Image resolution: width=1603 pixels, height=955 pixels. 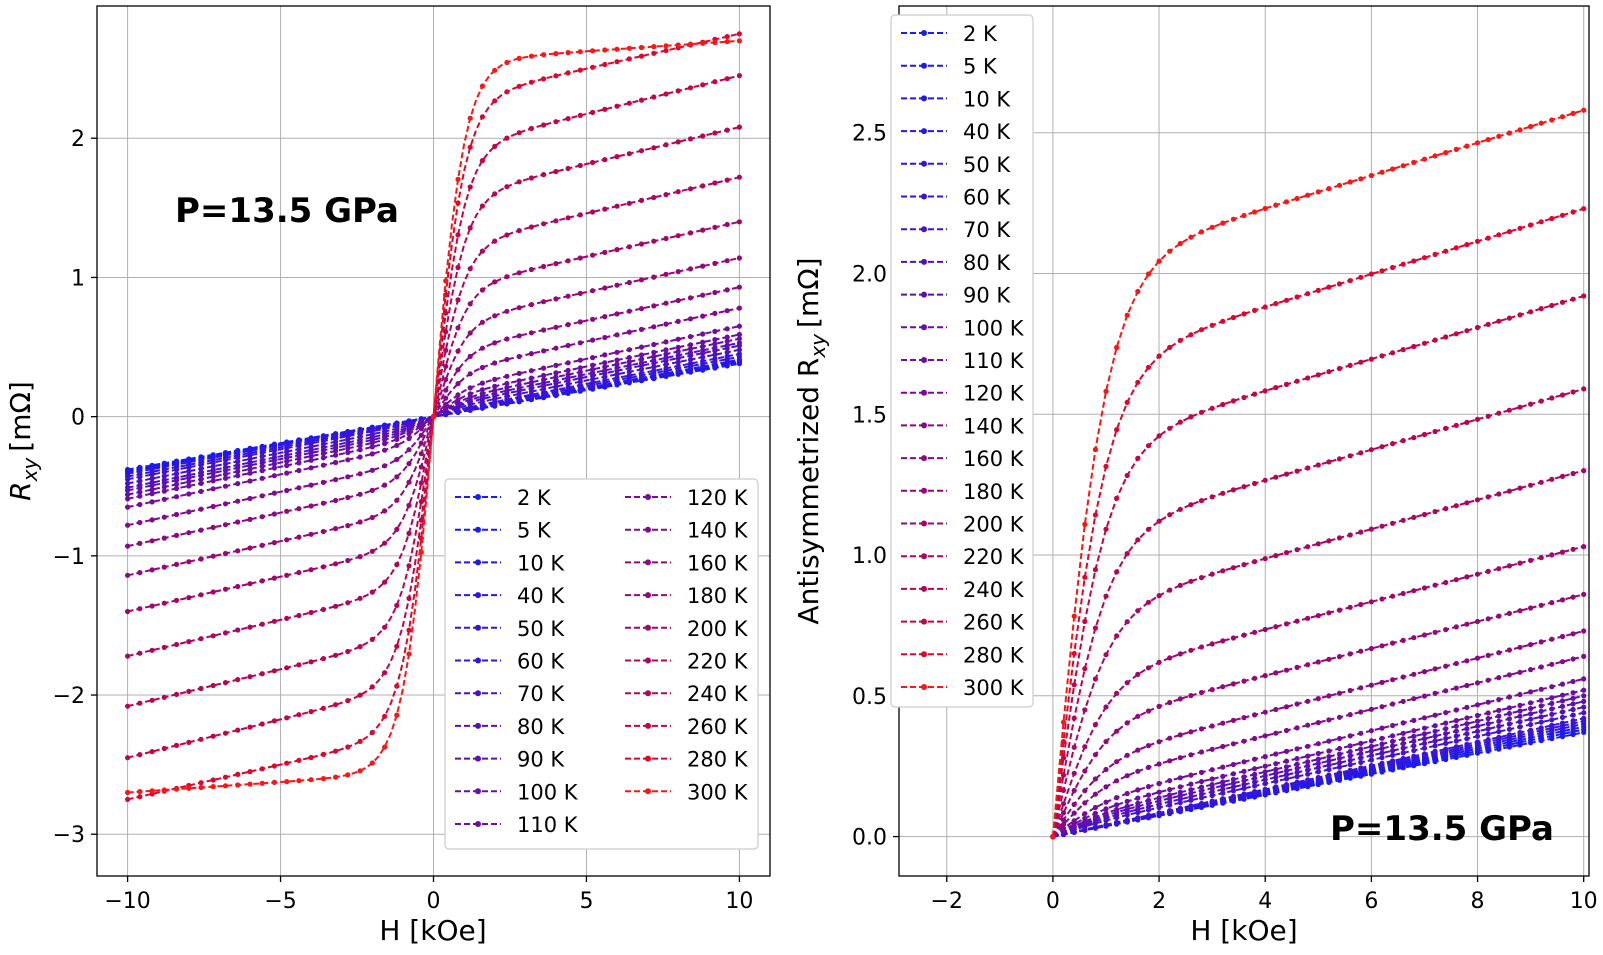 What do you see at coordinates (687, 498) in the screenshot?
I see `left-legend-item: 120 K` at bounding box center [687, 498].